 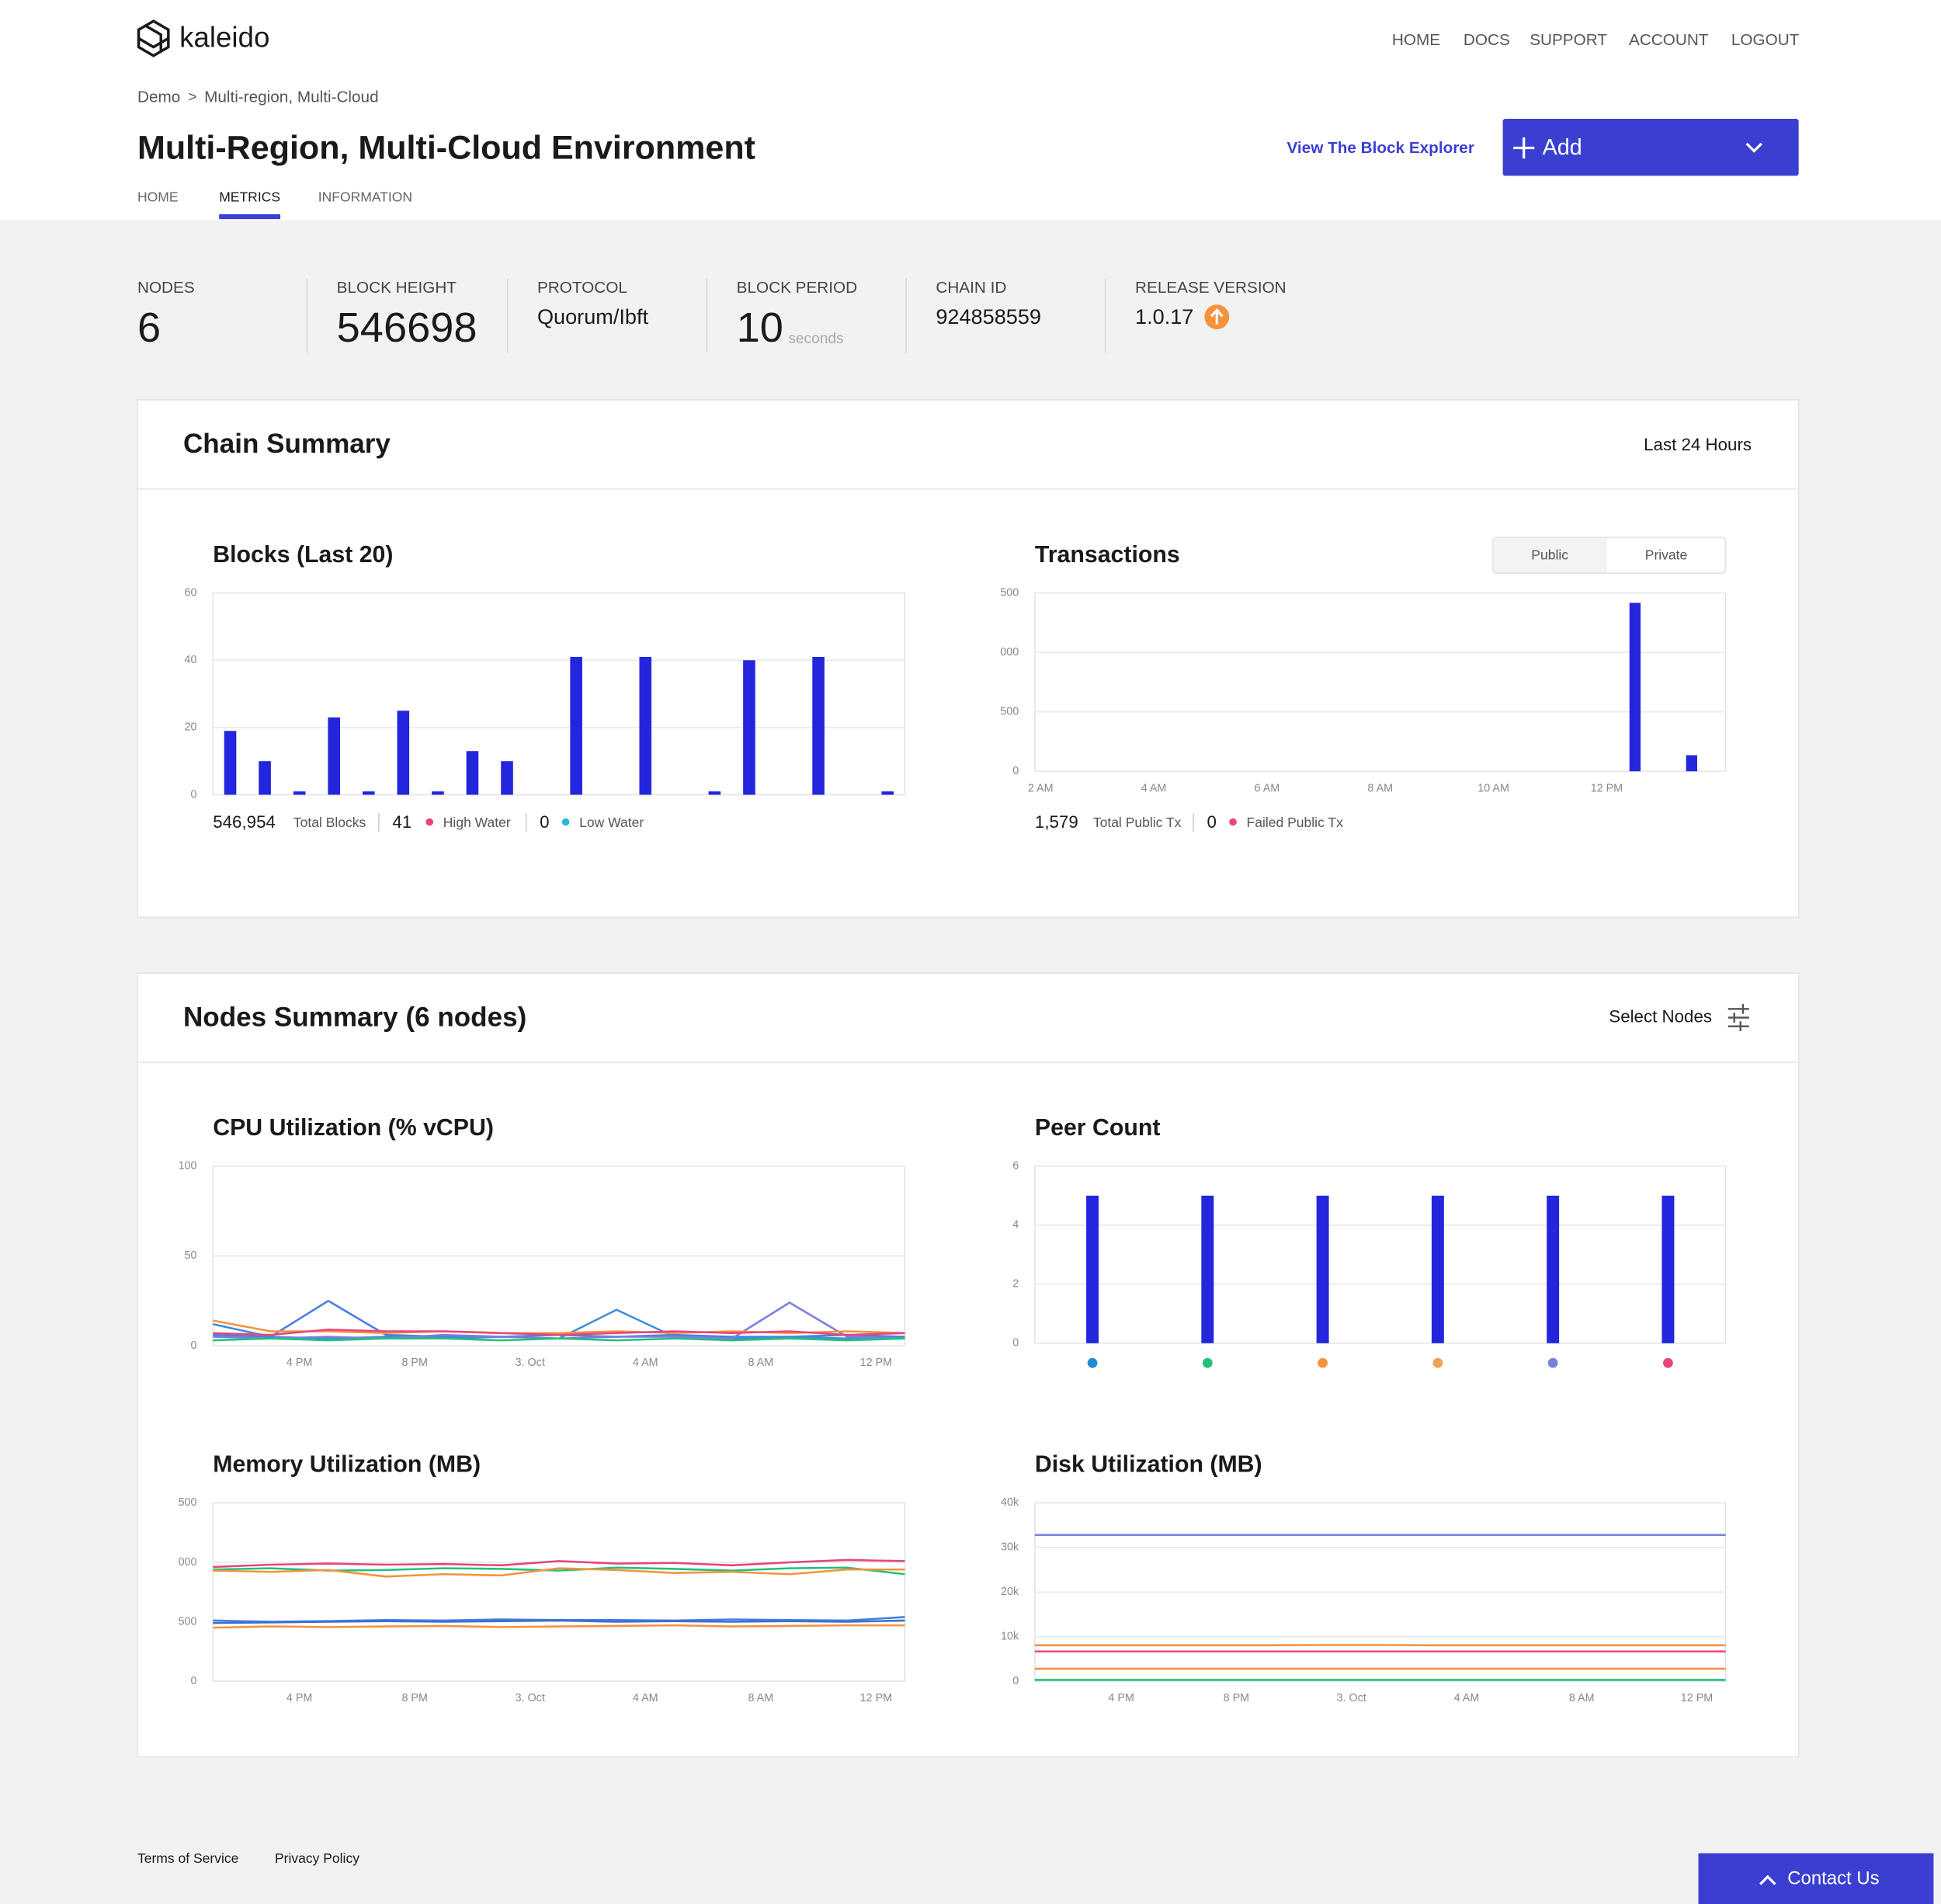 What do you see at coordinates (1765, 40) in the screenshot?
I see `nav-link: LOGOUT` at bounding box center [1765, 40].